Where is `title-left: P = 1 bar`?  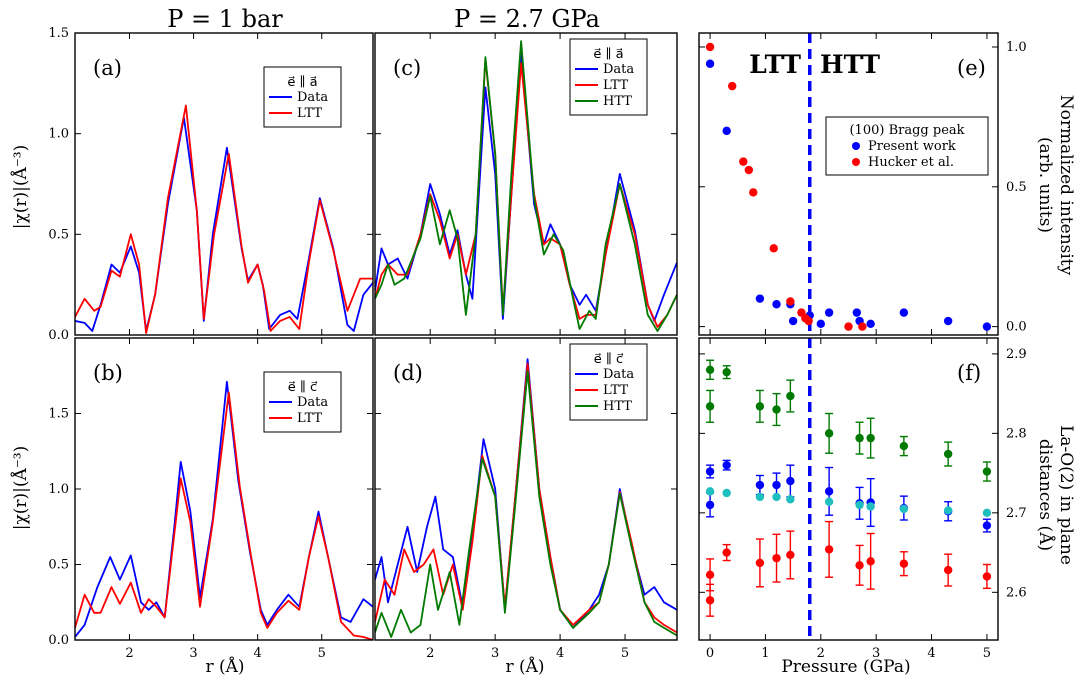 title-left: P = 1 bar is located at coordinates (225, 19).